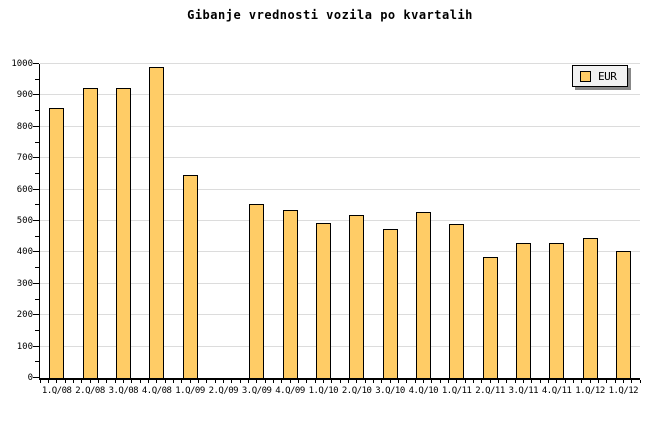  Describe the element at coordinates (24, 284) in the screenshot. I see `y-axis-label: 300` at that location.